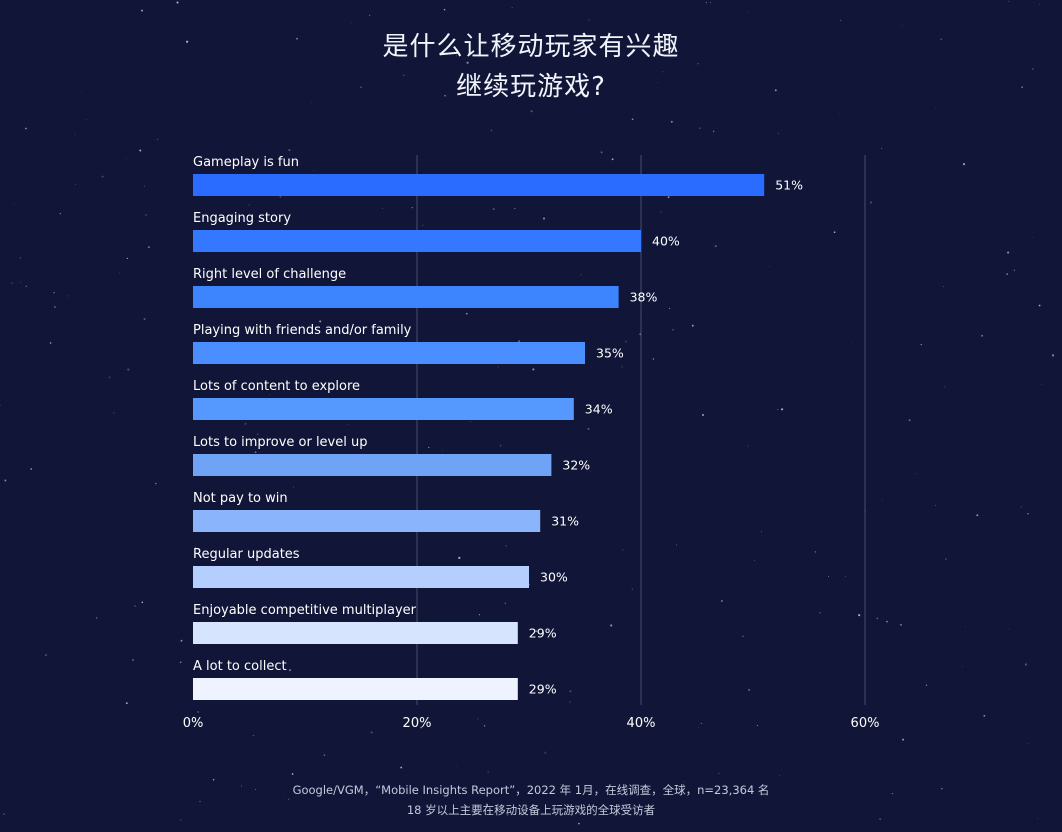 This screenshot has width=1062, height=832. I want to click on value-label: 31%, so click(565, 521).